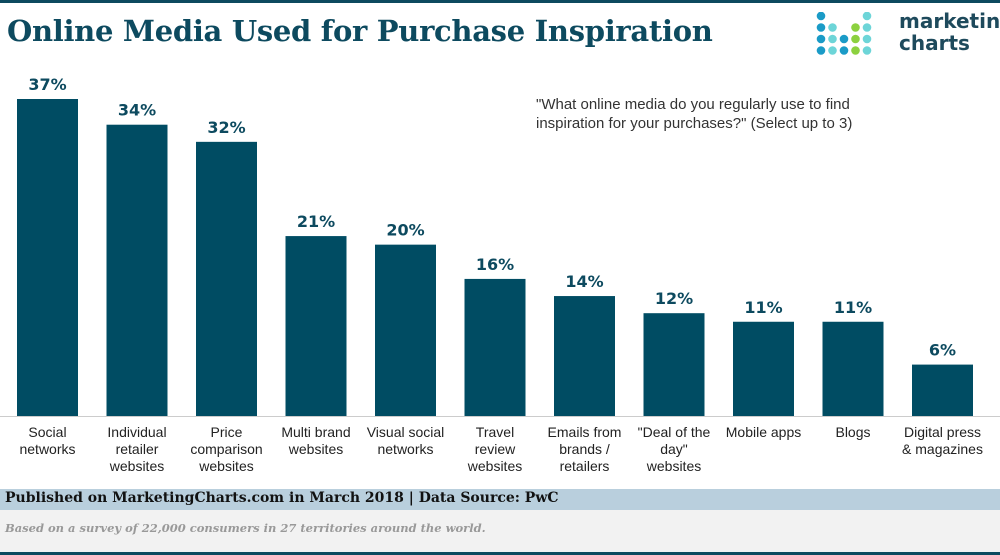 This screenshot has width=1000, height=555. I want to click on category-label: Visual social networks, so click(406, 441).